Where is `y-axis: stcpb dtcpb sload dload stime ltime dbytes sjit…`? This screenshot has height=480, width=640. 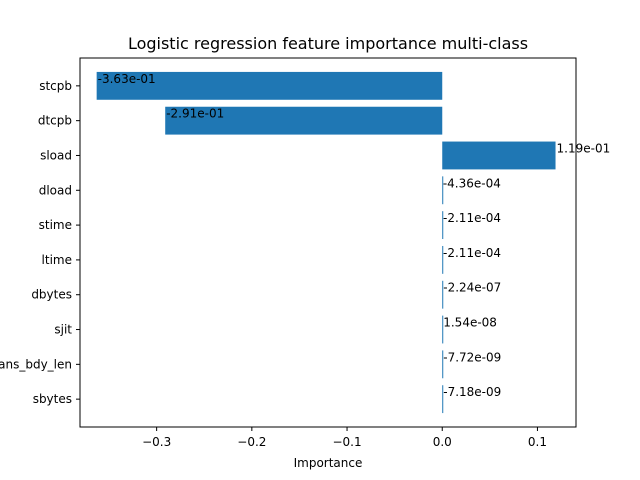
y-axis: stcpb dtcpb sload dload stime ltime dbytes sjit… is located at coordinates (40, 242).